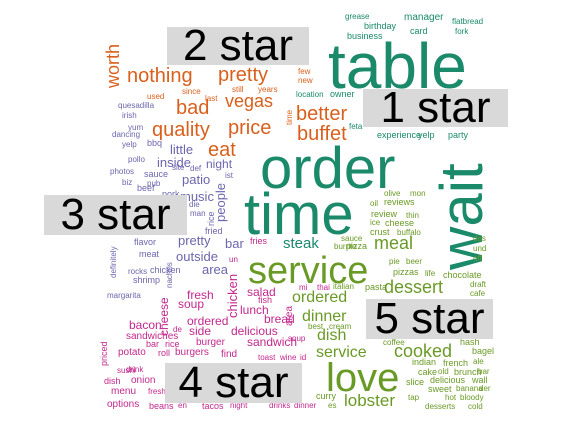 Image resolution: width=583 pixels, height=425 pixels. What do you see at coordinates (477, 258) in the screenshot?
I see `word-off: off` at bounding box center [477, 258].